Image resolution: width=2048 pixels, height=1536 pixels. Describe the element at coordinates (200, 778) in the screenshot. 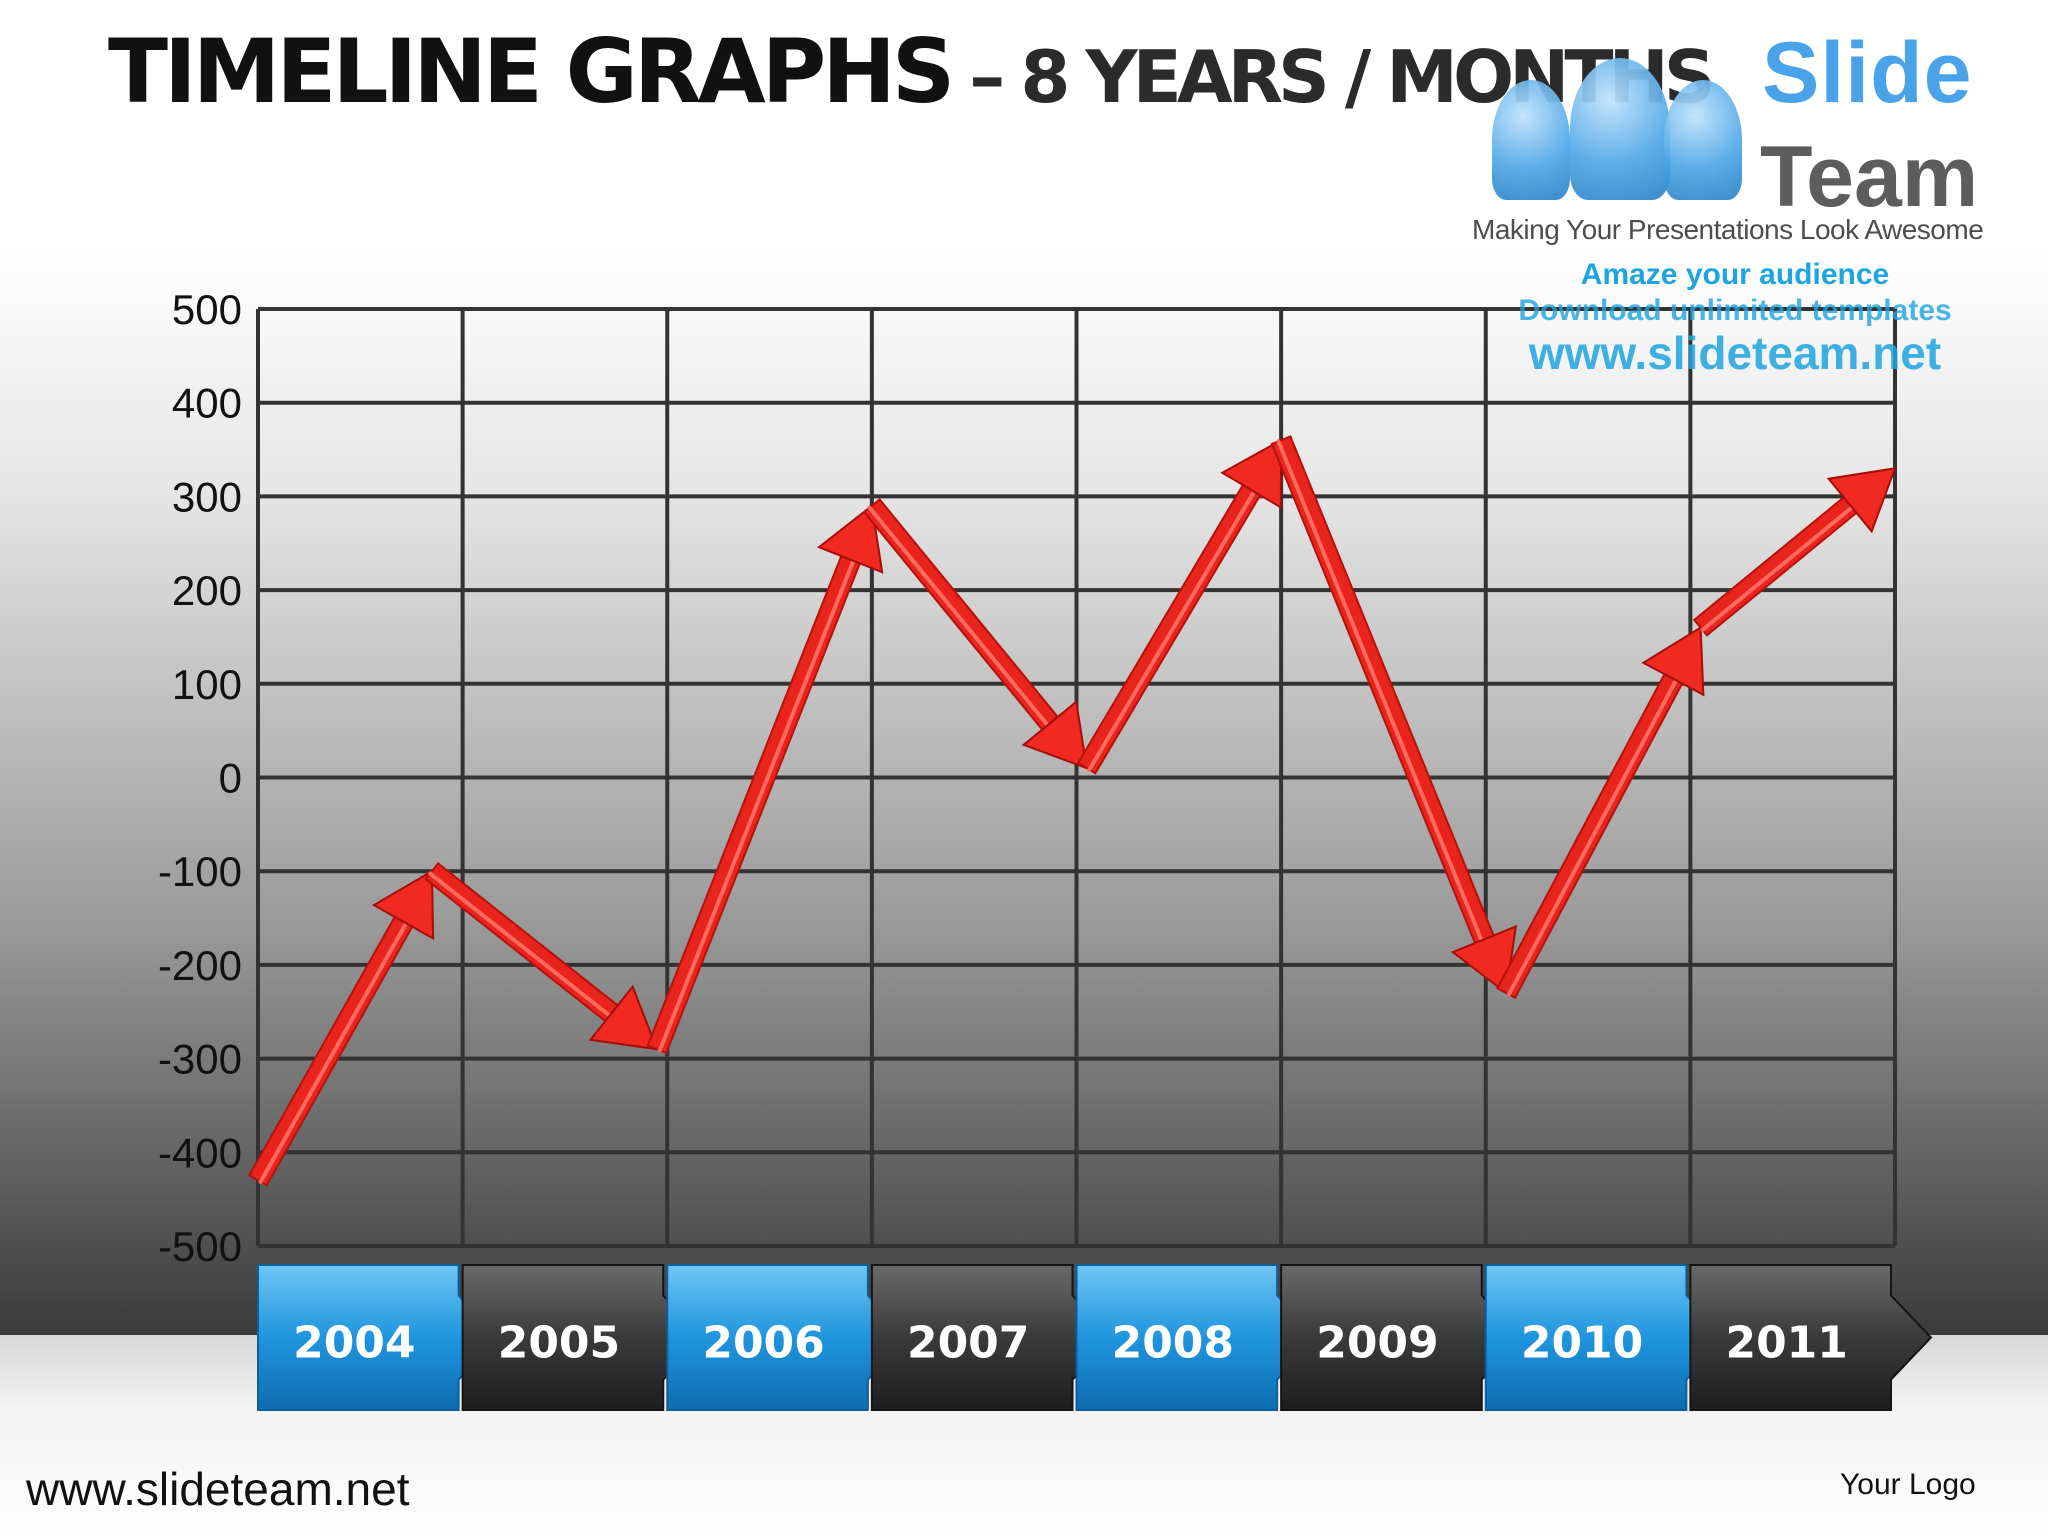

I see `y-axis-ticks: 500 400 300 200 100 0 -100 -200 -300 -400 -500` at that location.